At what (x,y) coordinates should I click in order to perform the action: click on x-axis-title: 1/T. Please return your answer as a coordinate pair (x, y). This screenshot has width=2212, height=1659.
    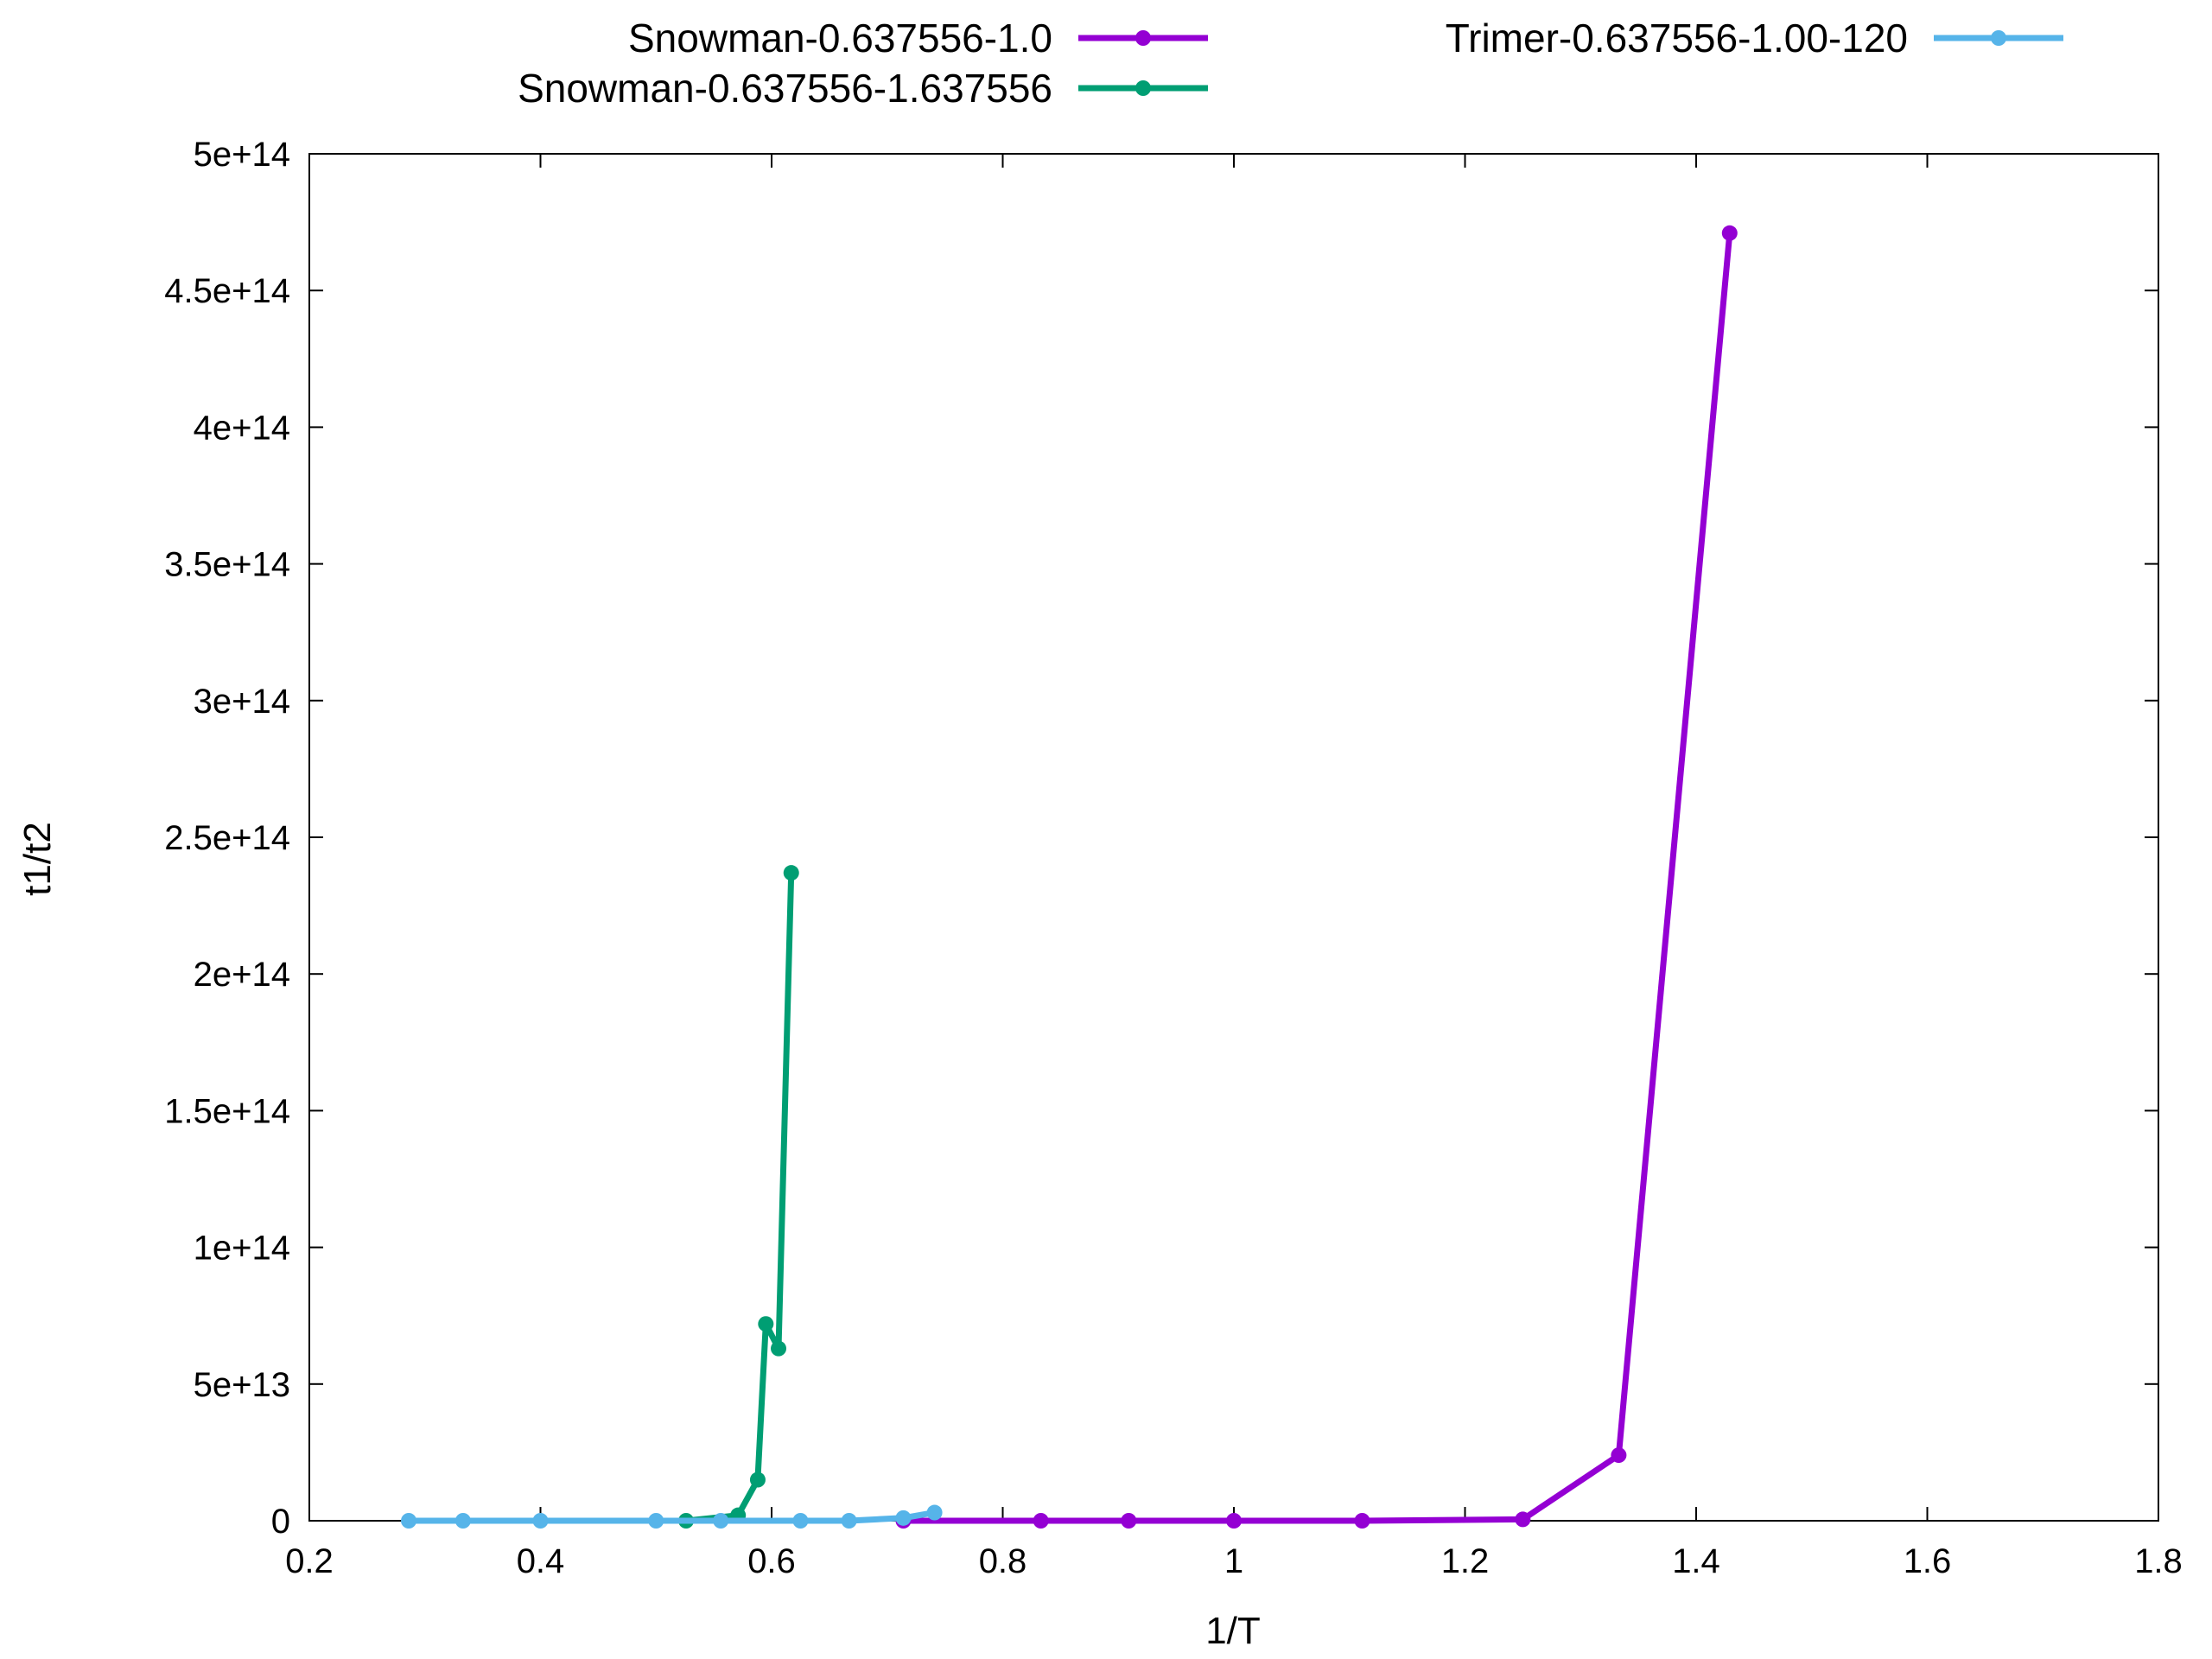
    Looking at the image, I should click on (1233, 1631).